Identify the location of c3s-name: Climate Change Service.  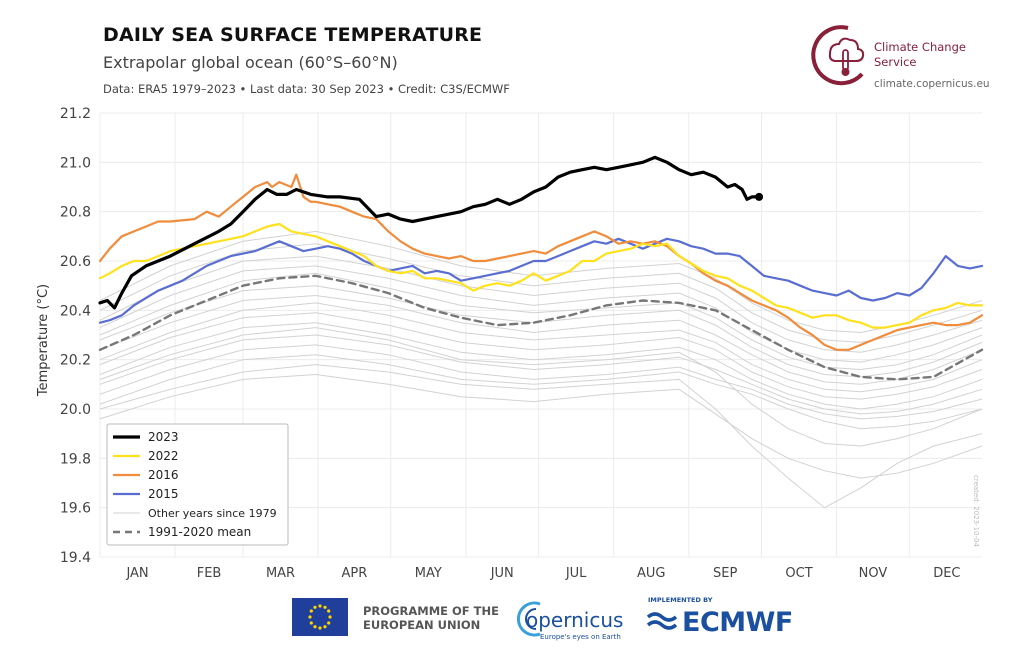
(920, 54).